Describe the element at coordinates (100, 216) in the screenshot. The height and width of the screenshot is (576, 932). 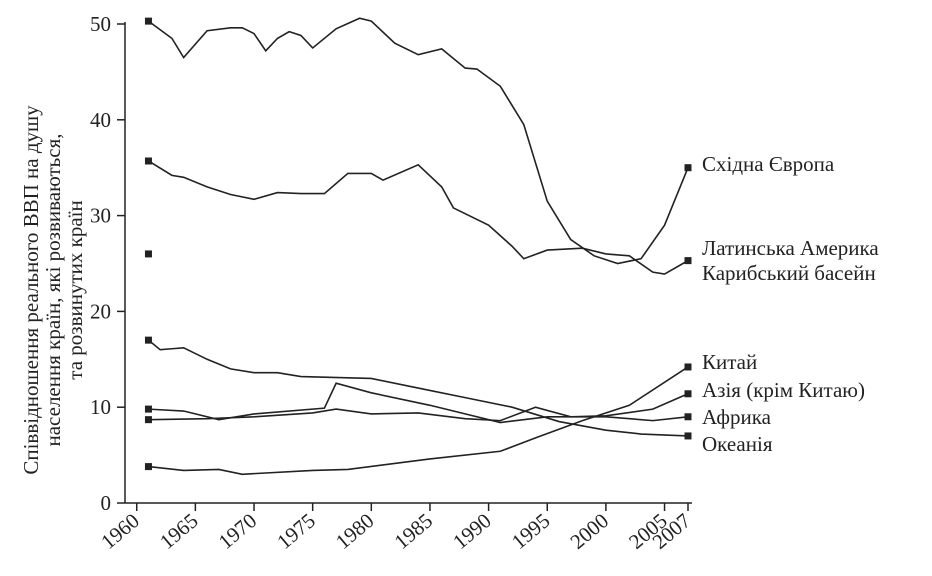
I see `y-tick-label: 30` at that location.